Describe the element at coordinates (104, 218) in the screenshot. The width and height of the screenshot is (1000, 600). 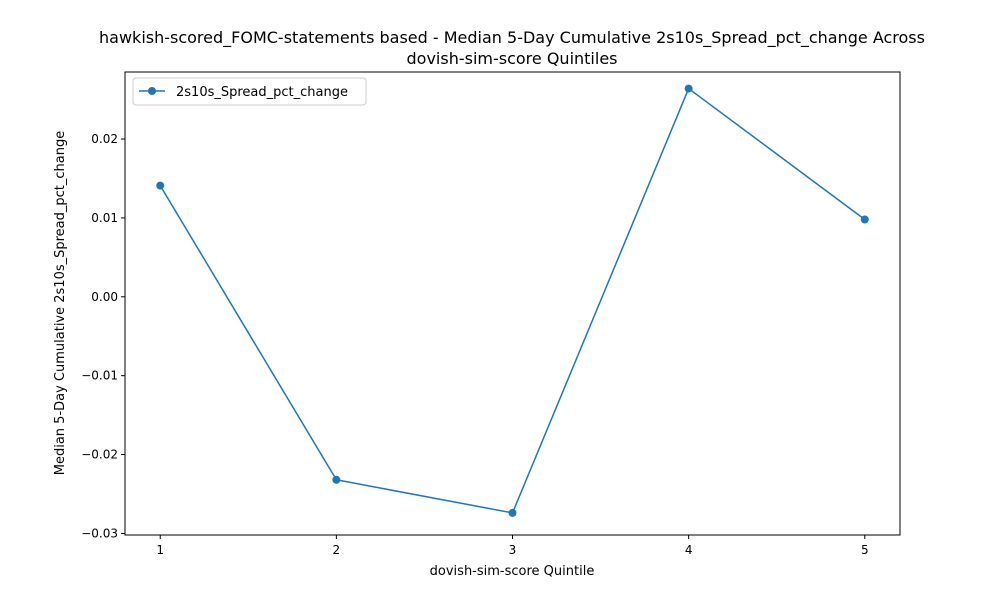
I see `y-tick-label: 0.01` at that location.